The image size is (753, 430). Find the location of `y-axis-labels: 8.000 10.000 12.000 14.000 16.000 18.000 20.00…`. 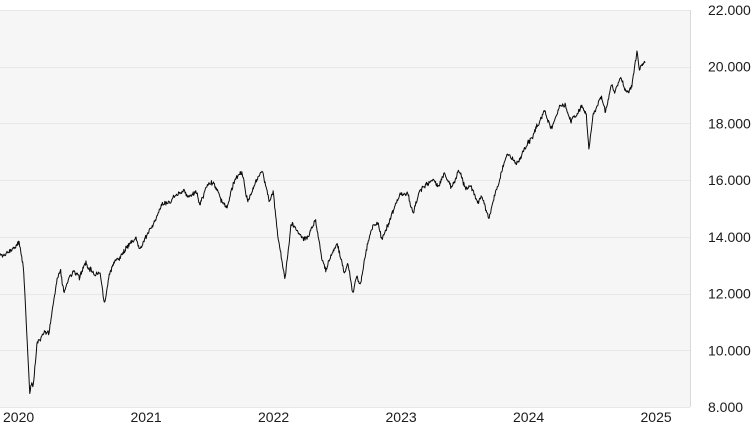

y-axis-labels: 8.000 10.000 12.000 14.000 16.000 18.000 20.00… is located at coordinates (729, 208).